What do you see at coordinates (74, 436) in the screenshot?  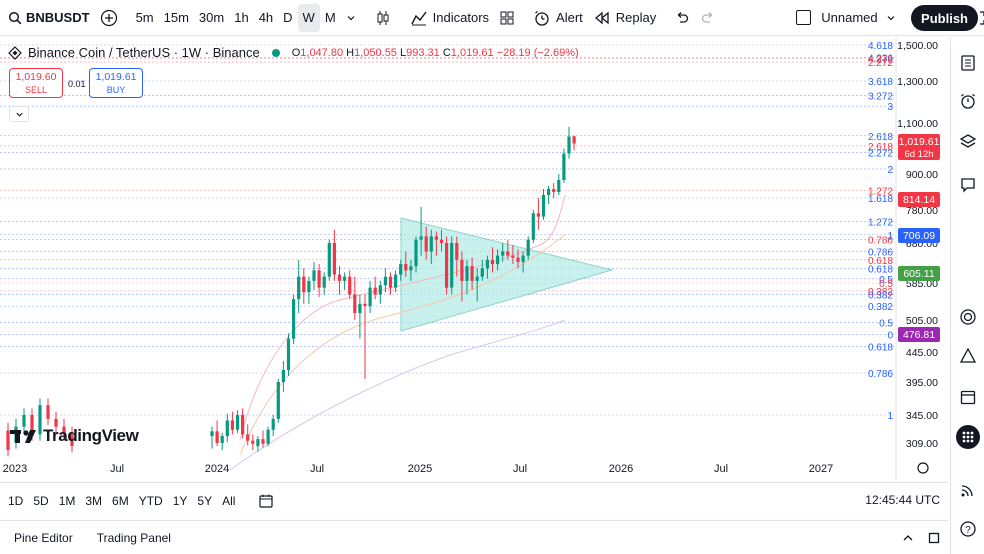 I see `tradingview-logo: TradingView` at bounding box center [74, 436].